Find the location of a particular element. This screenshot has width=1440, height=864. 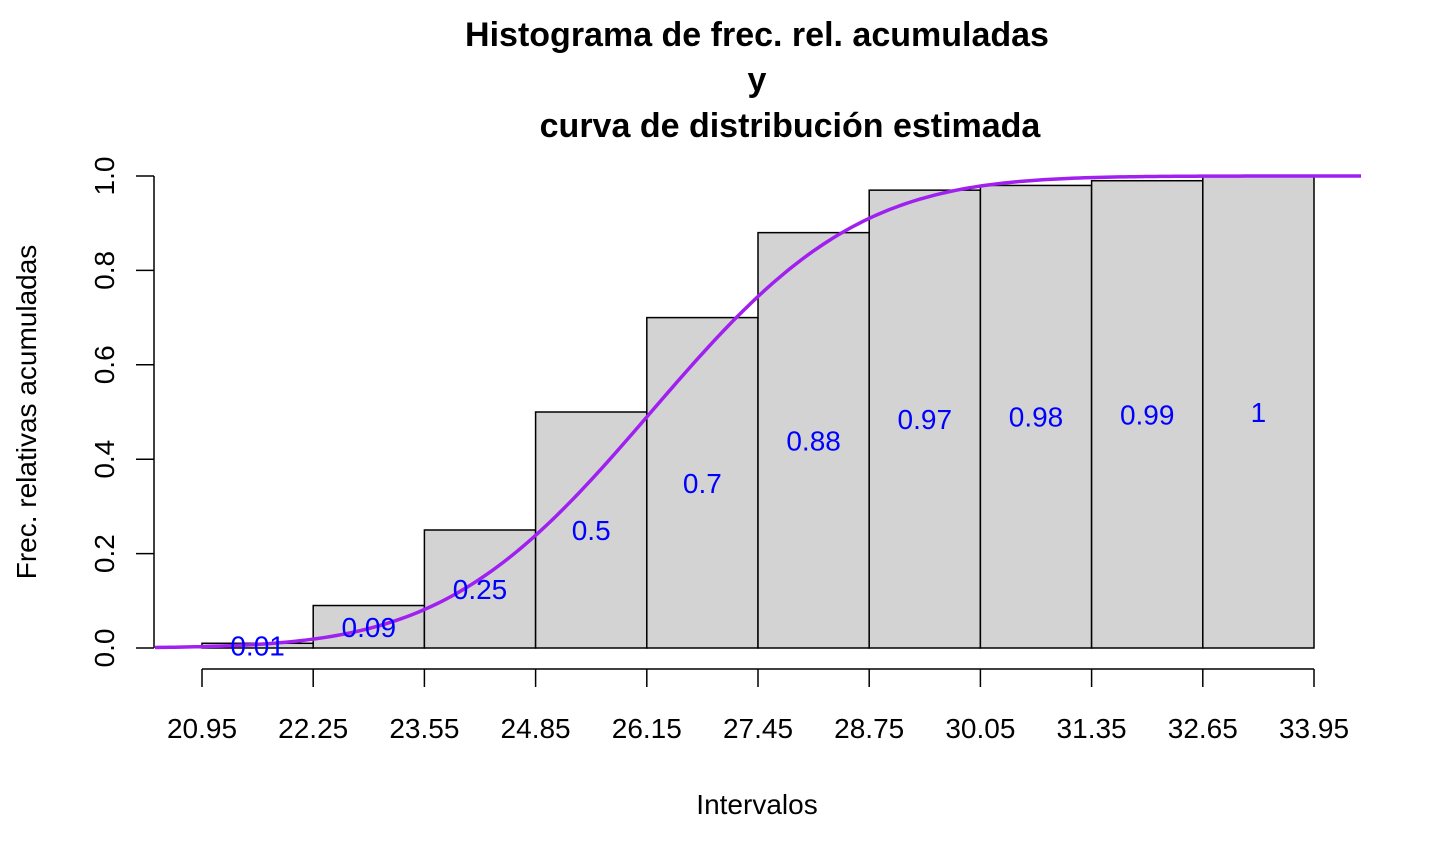

x-tick-label: 24.85 is located at coordinates (536, 728).